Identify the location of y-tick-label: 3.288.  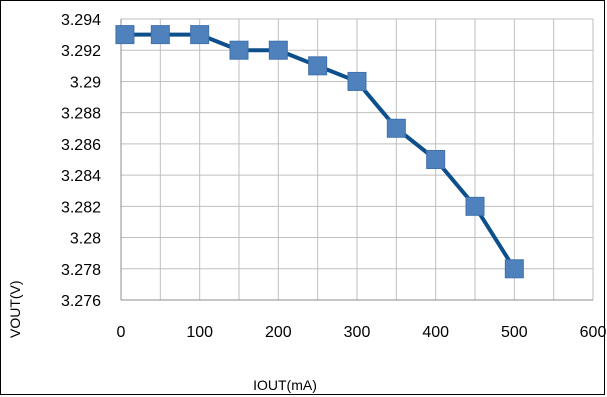
(81, 114).